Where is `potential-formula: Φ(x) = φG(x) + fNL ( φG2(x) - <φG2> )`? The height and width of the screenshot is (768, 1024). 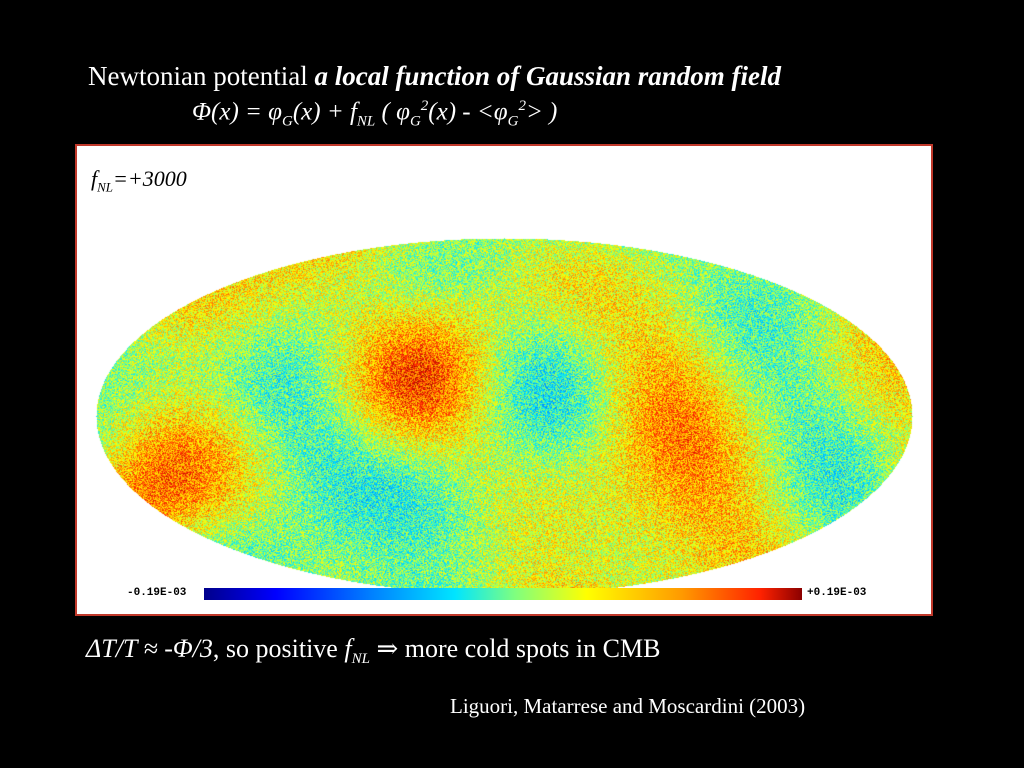 potential-formula: Φ(x) = φG(x) + fNL ( φG2(x) - <φG2> ) is located at coordinates (374, 113).